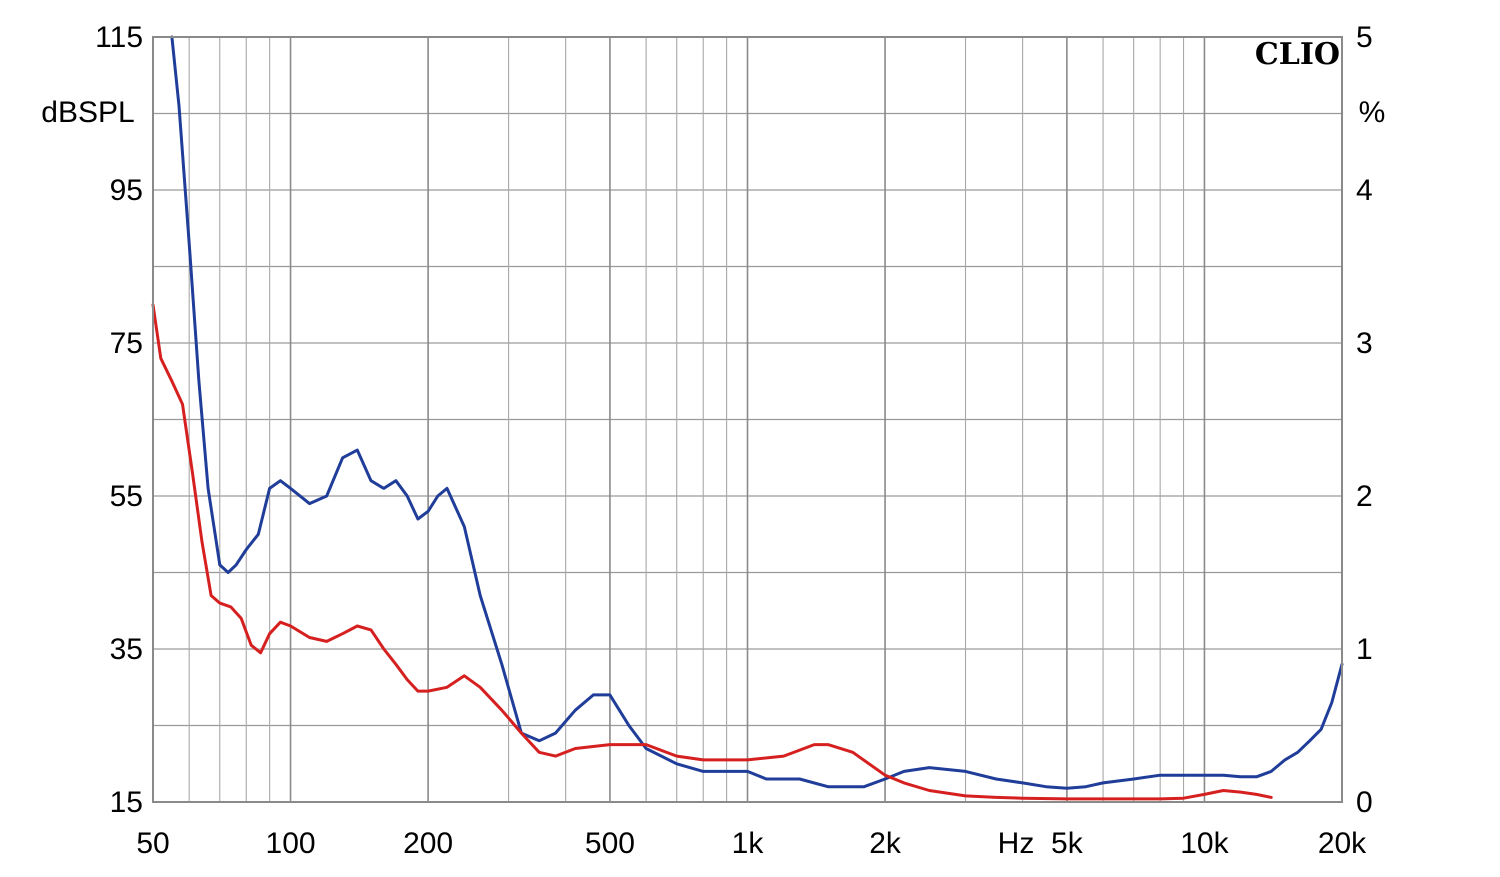 Image resolution: width=1500 pixels, height=877 pixels. Describe the element at coordinates (1364, 496) in the screenshot. I see `right-tick-label: 2` at that location.